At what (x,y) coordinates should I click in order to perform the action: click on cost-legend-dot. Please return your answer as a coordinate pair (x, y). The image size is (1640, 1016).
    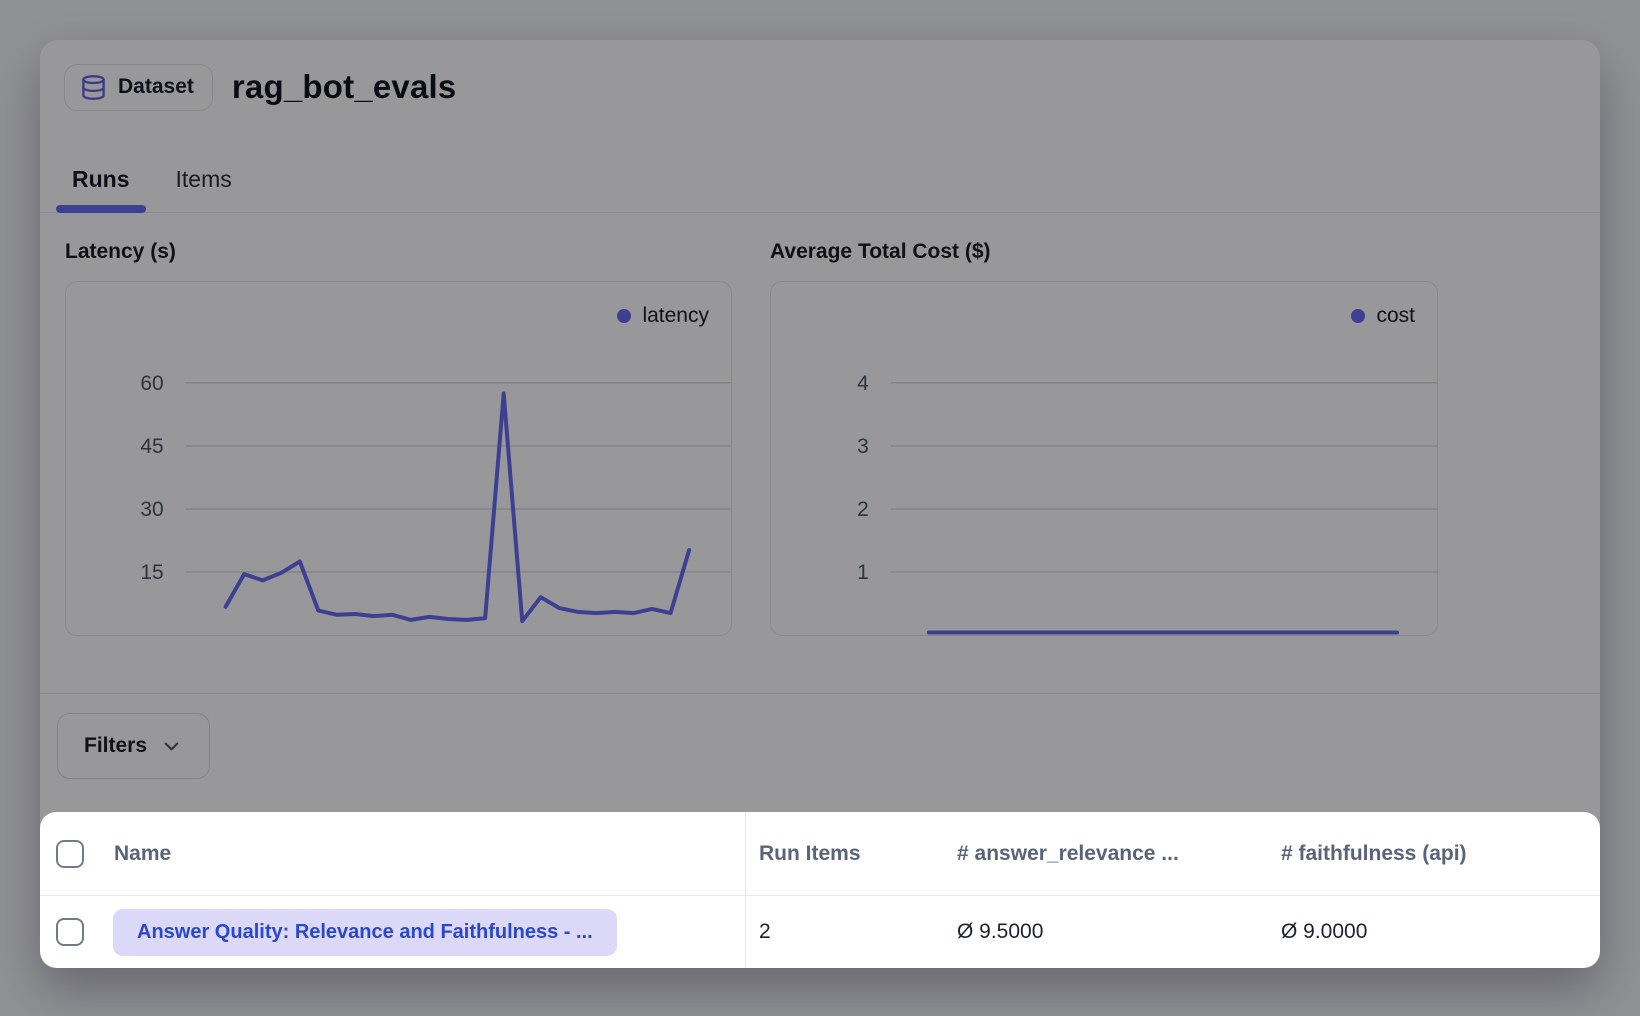
    Looking at the image, I should click on (1358, 316).